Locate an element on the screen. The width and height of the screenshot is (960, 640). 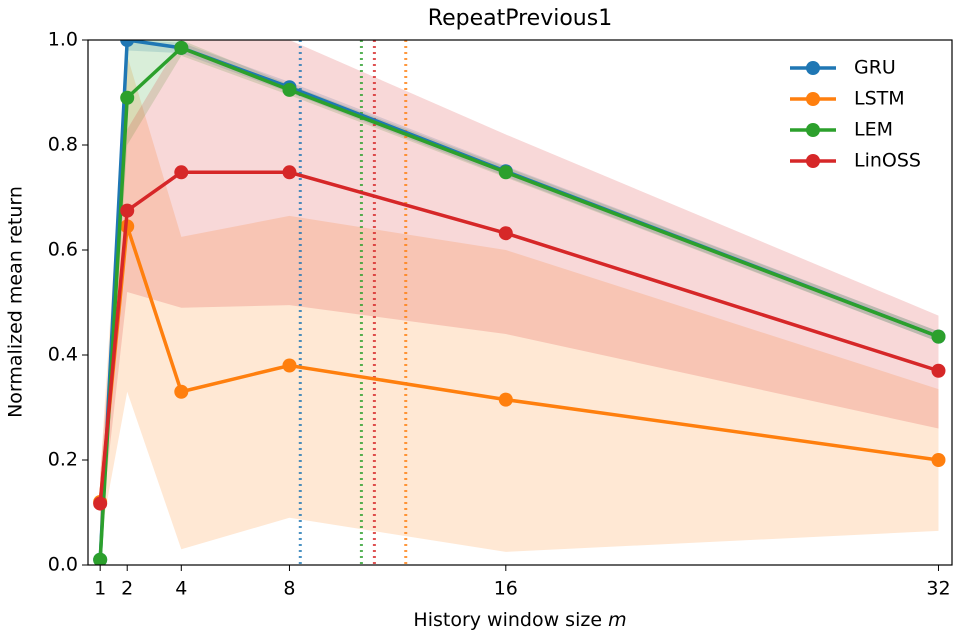
y-tick-label: 0.2 is located at coordinates (63, 460).